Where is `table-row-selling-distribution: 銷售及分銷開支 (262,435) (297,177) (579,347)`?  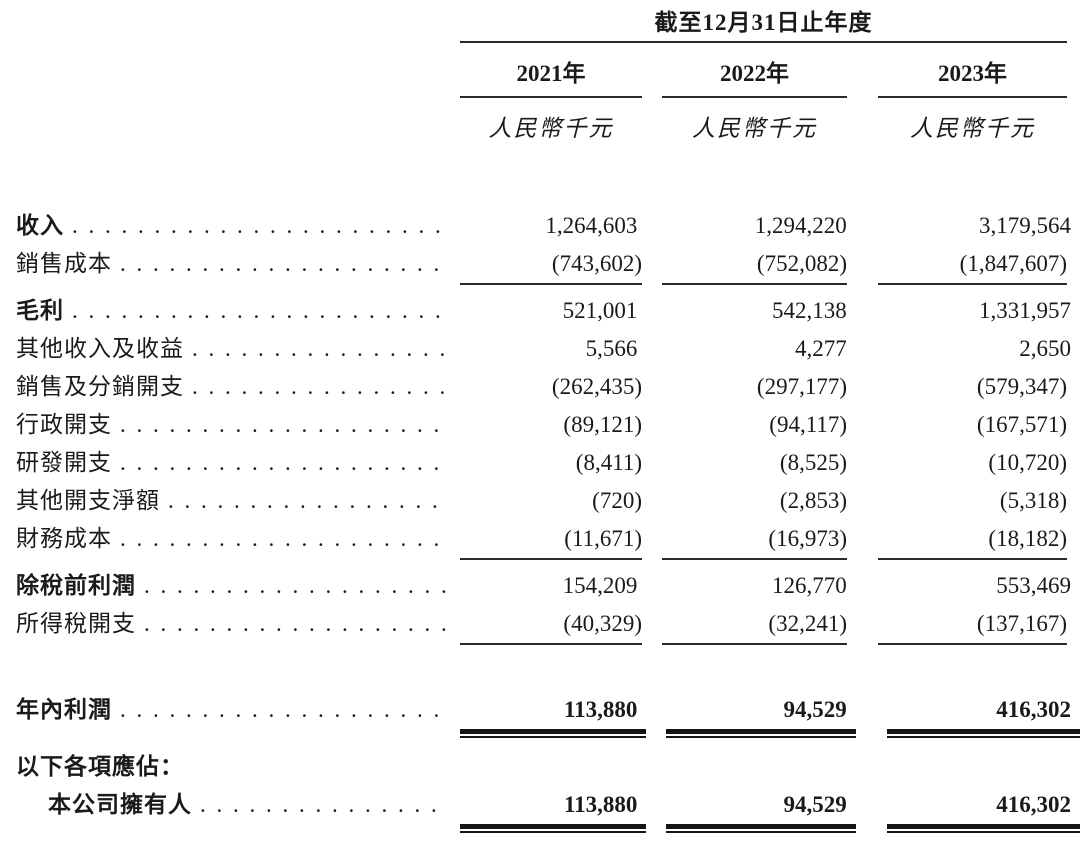
table-row-selling-distribution: 銷售及分銷開支 (262,435) (297,177) (579,347) is located at coordinates (548, 387).